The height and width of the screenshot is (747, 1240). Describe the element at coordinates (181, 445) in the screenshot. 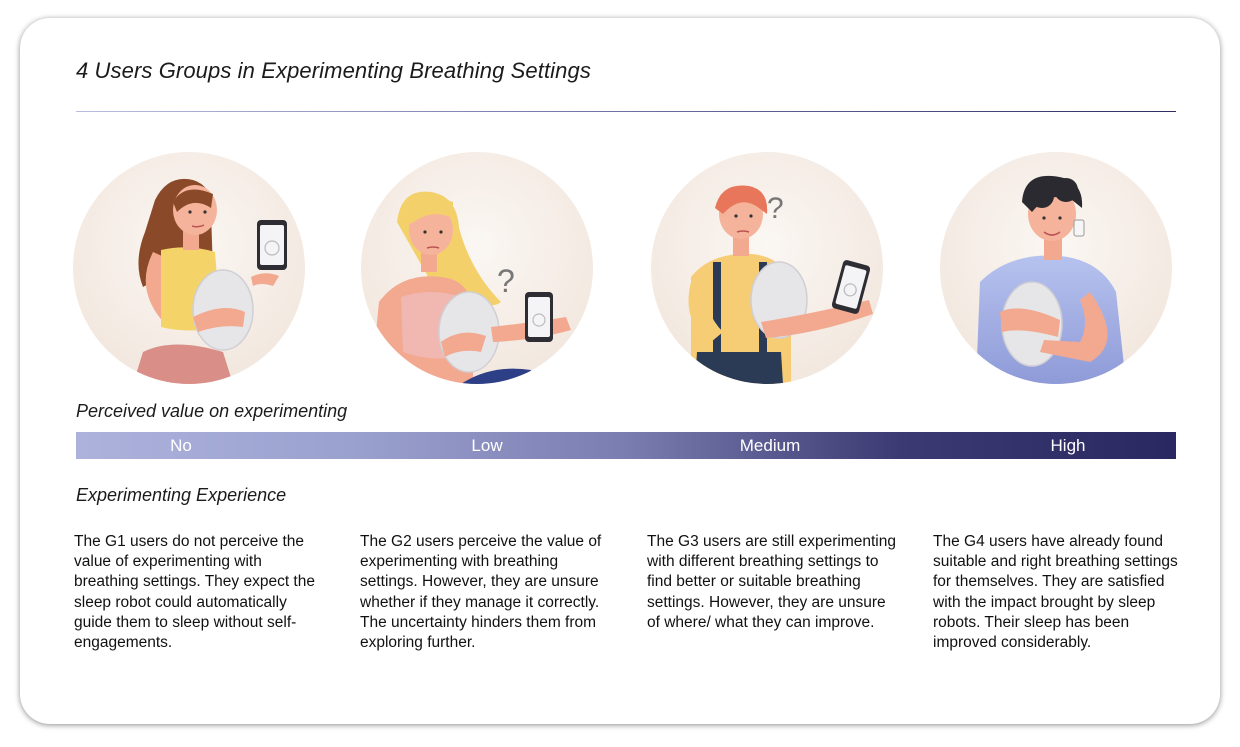

I see `level-no: No` at that location.